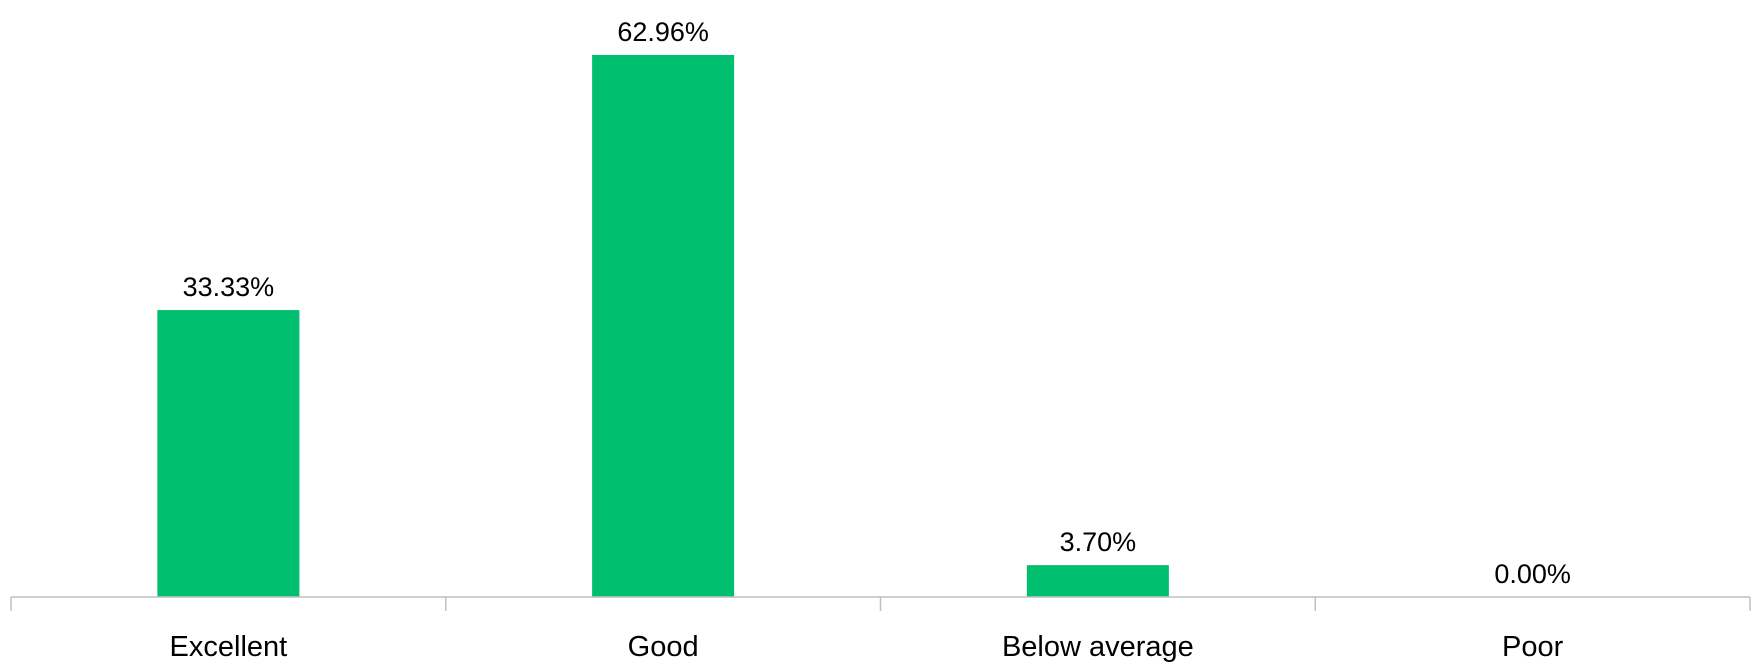 The height and width of the screenshot is (666, 1762). I want to click on bar-good, so click(663, 326).